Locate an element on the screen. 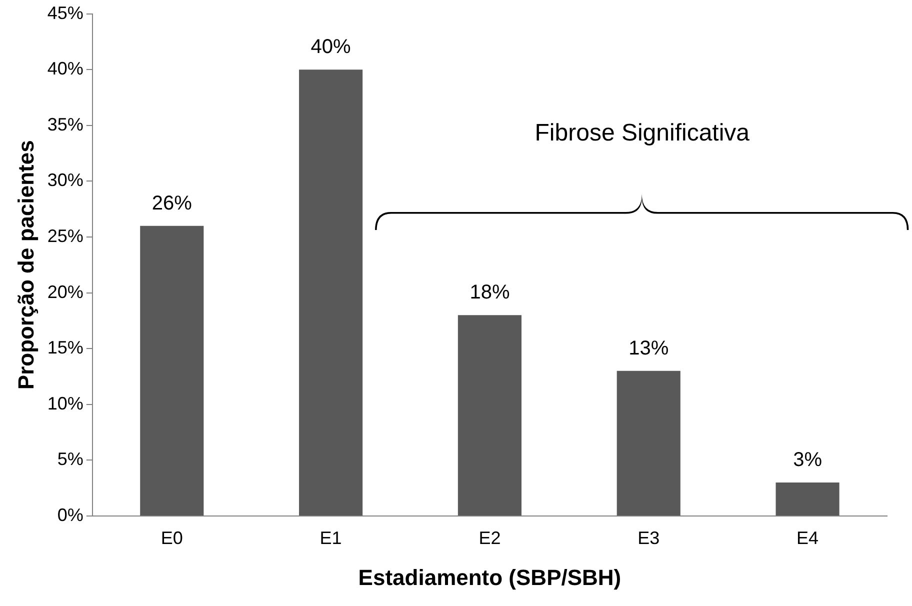 The height and width of the screenshot is (606, 912). x-axis-title: Estadiamento (SBP/SBH) is located at coordinates (490, 577).